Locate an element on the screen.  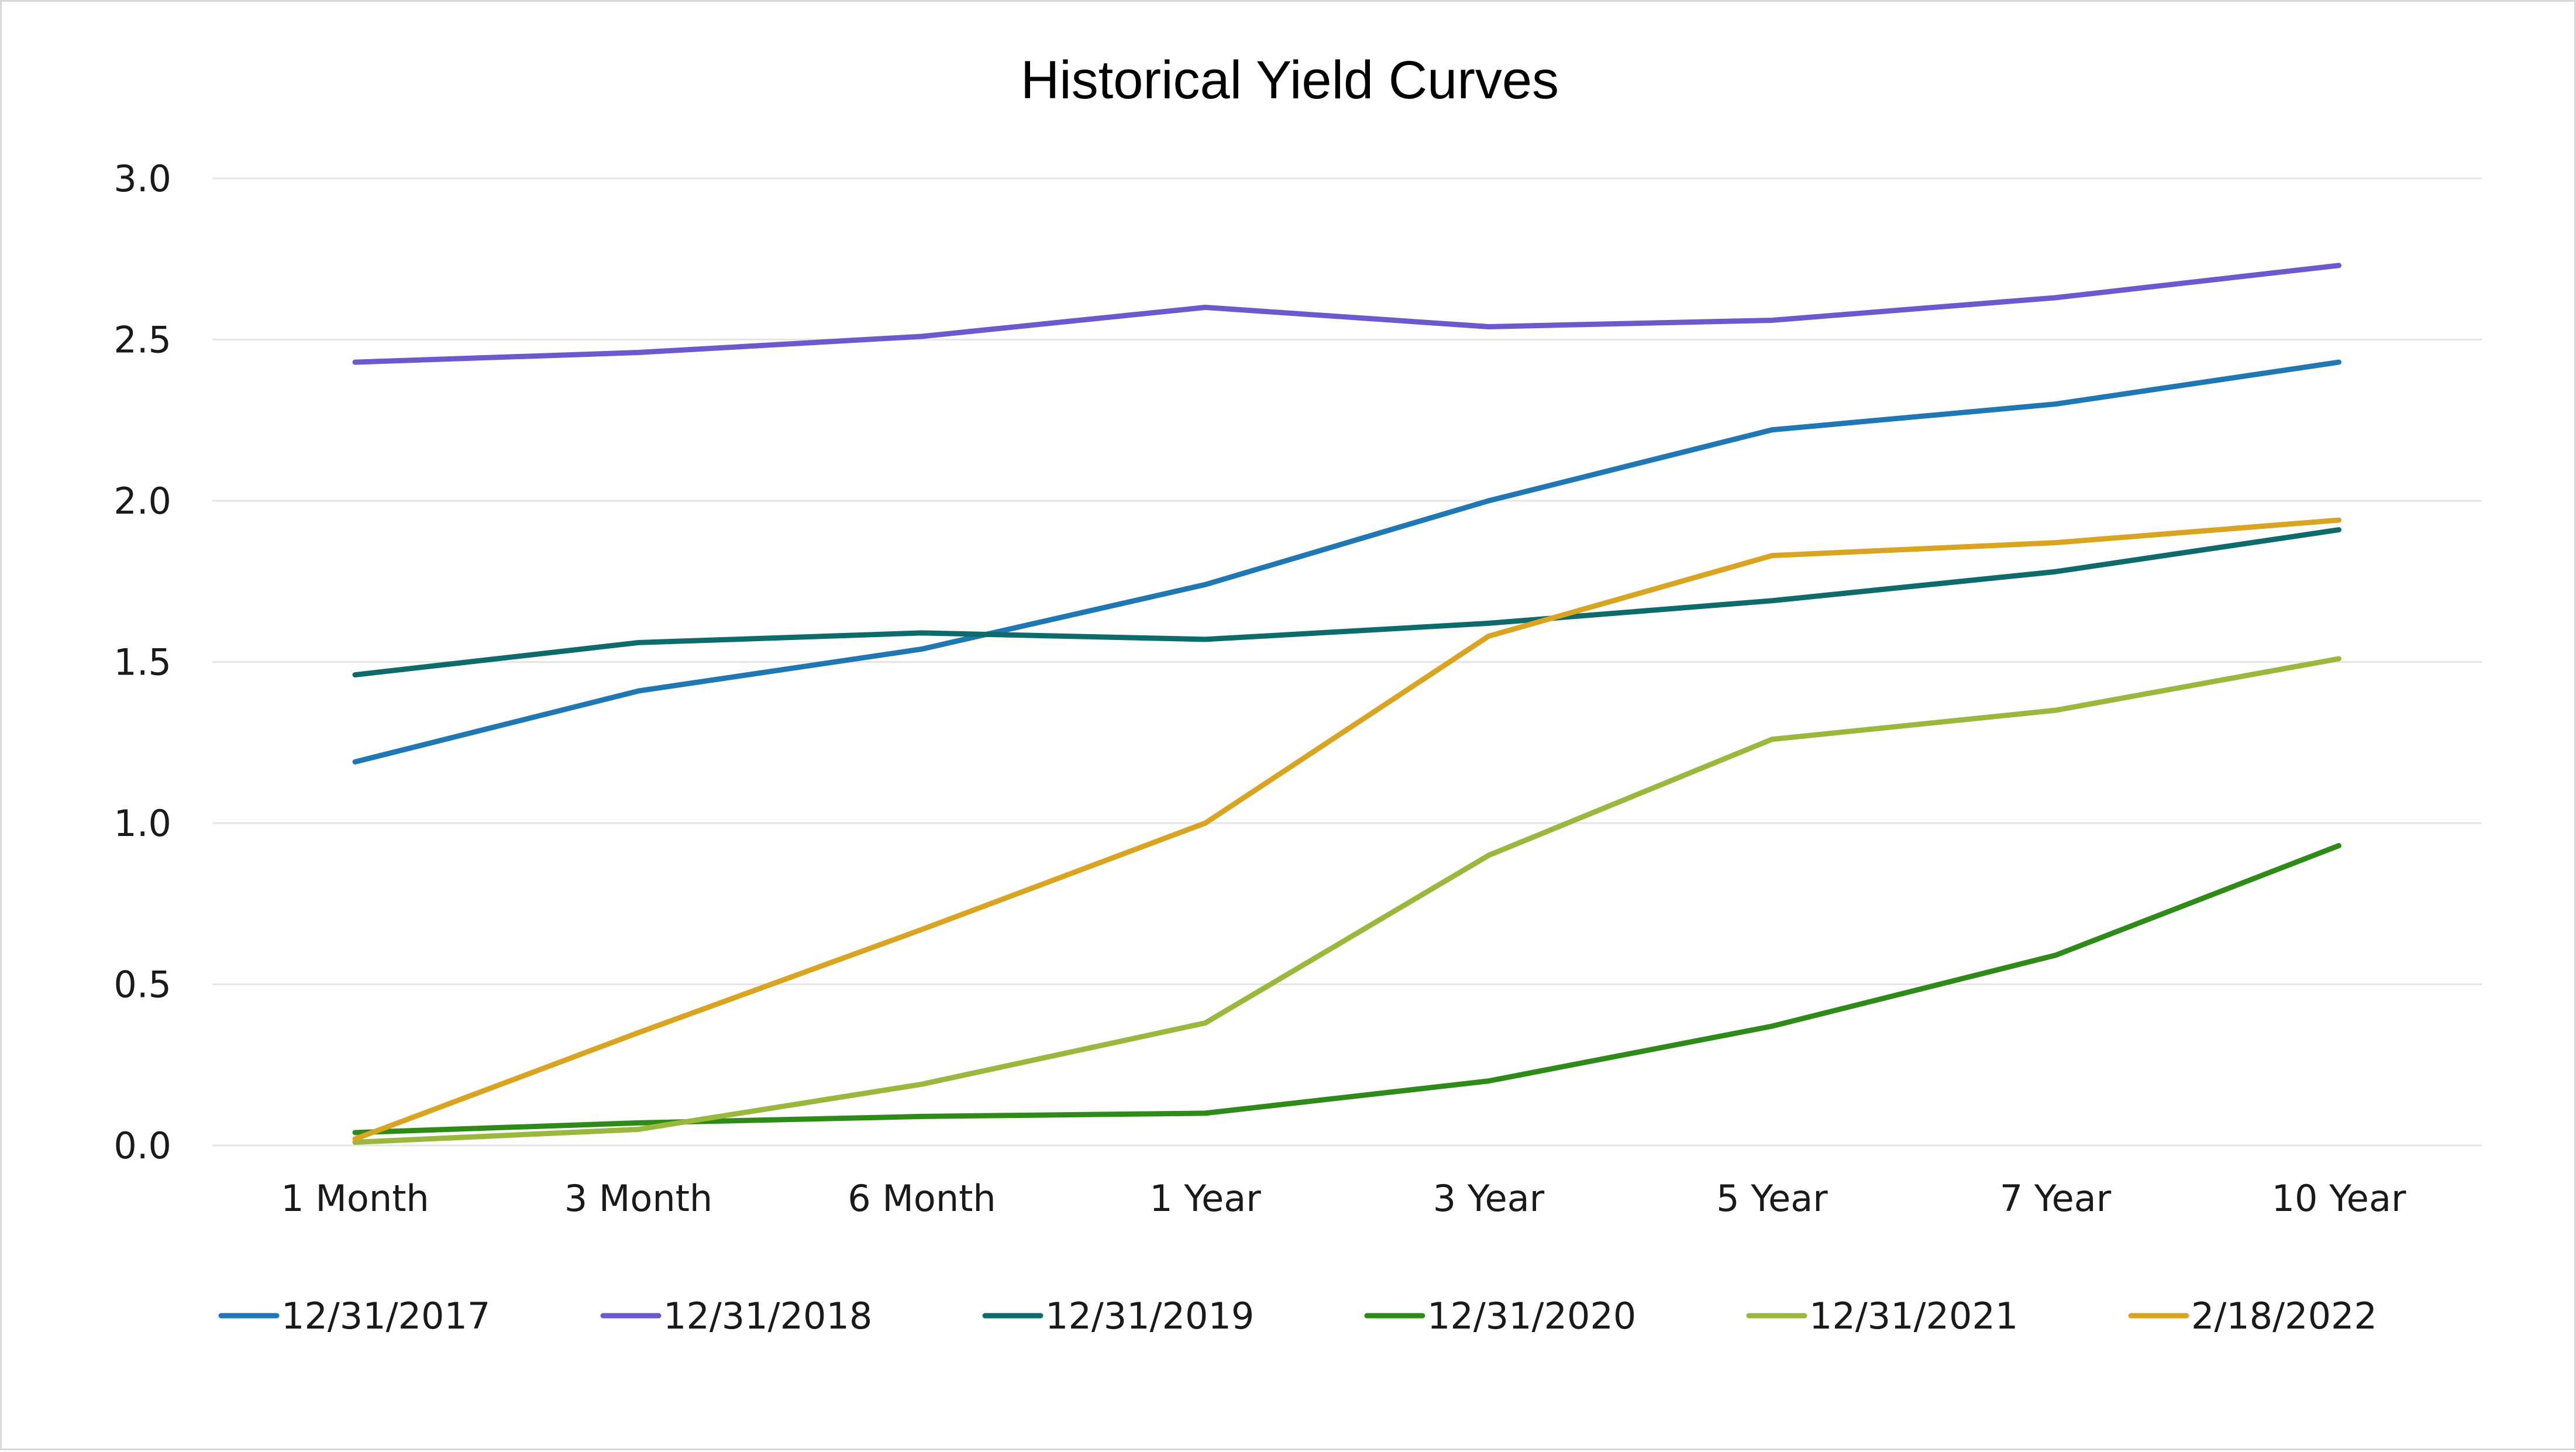
legend-label-4: 12/31/2021 is located at coordinates (1913, 1316).